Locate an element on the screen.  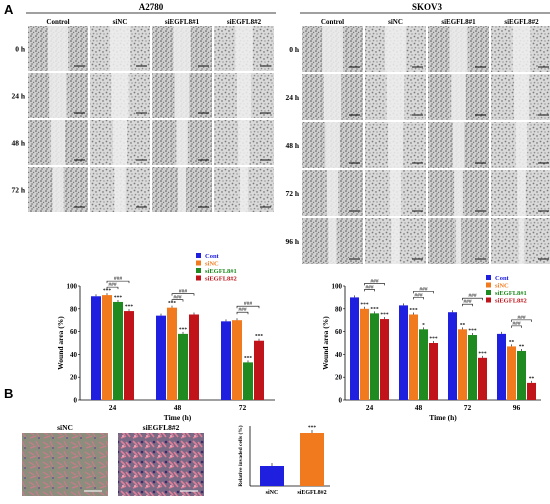
skov3-y-tick-label: 40 is located at coordinates (339, 355).